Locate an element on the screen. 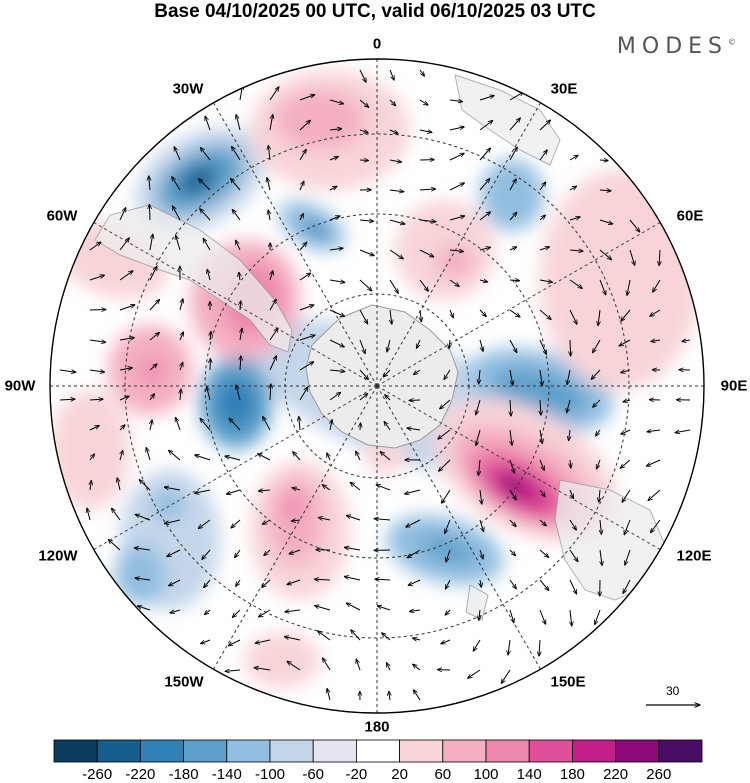 Image resolution: width=750 pixels, height=783 pixels. colorbar-tick-label: -20 is located at coordinates (356, 774).